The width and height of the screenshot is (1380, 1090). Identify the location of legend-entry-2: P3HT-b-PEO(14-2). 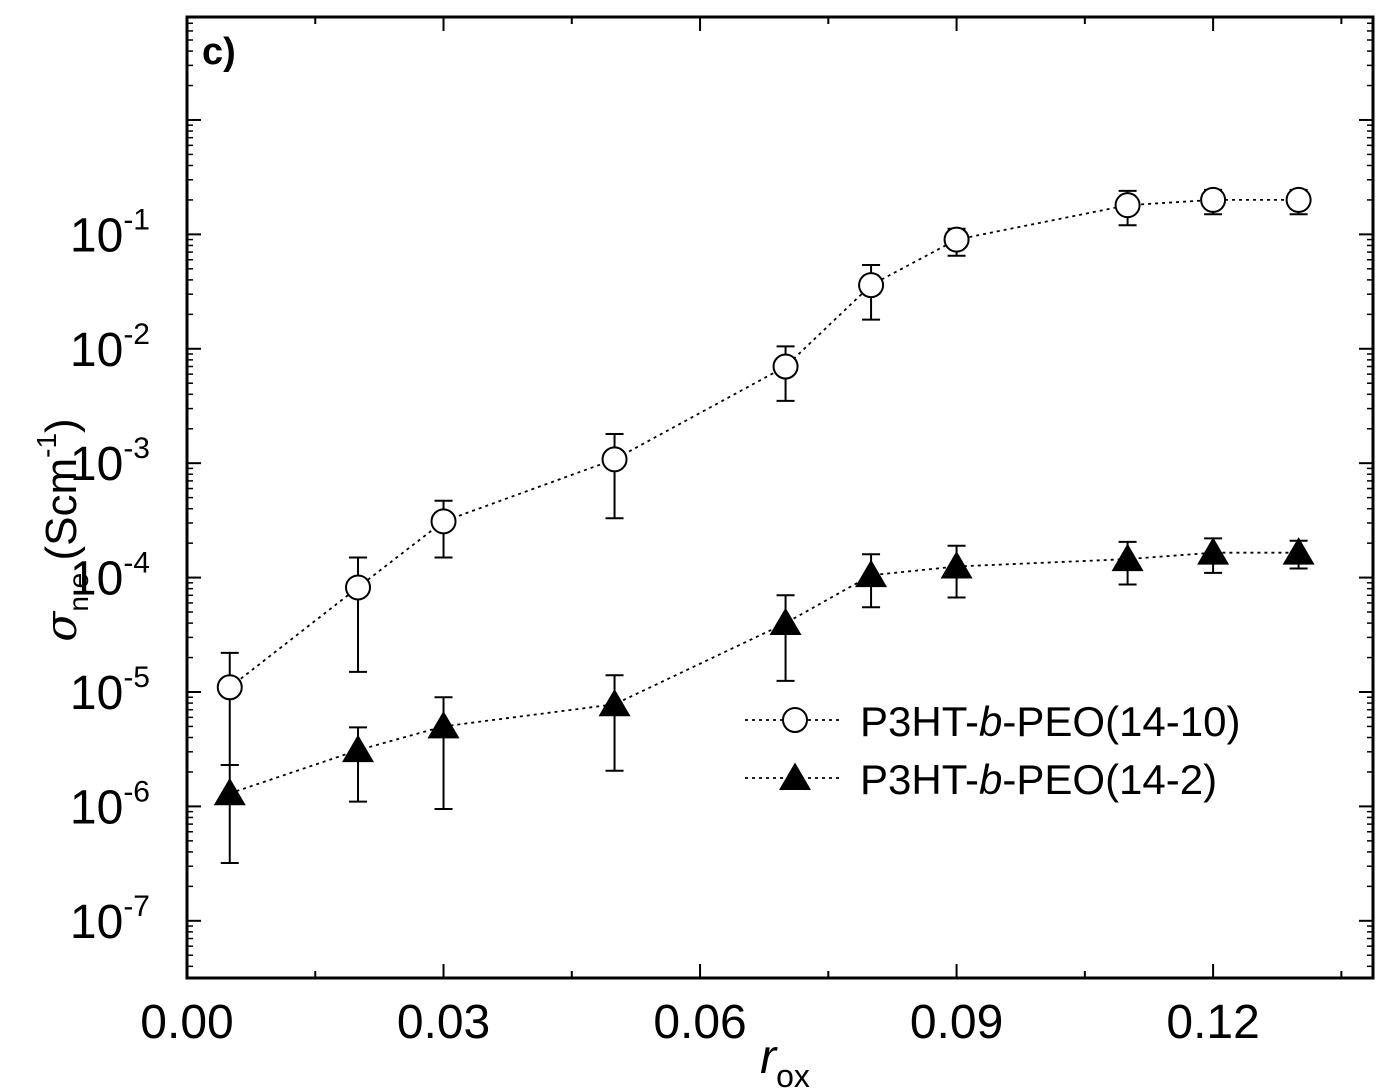
(981, 779).